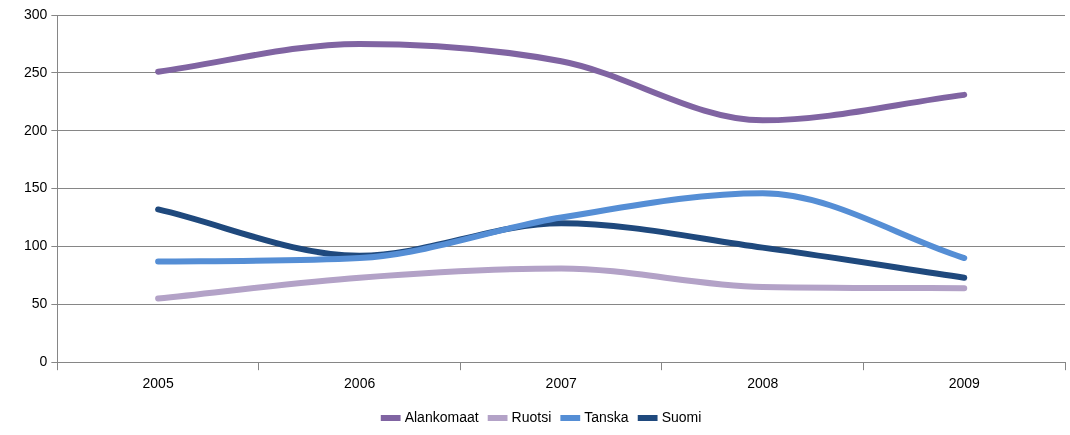  I want to click on legend-label: Ruotsi, so click(531, 416).